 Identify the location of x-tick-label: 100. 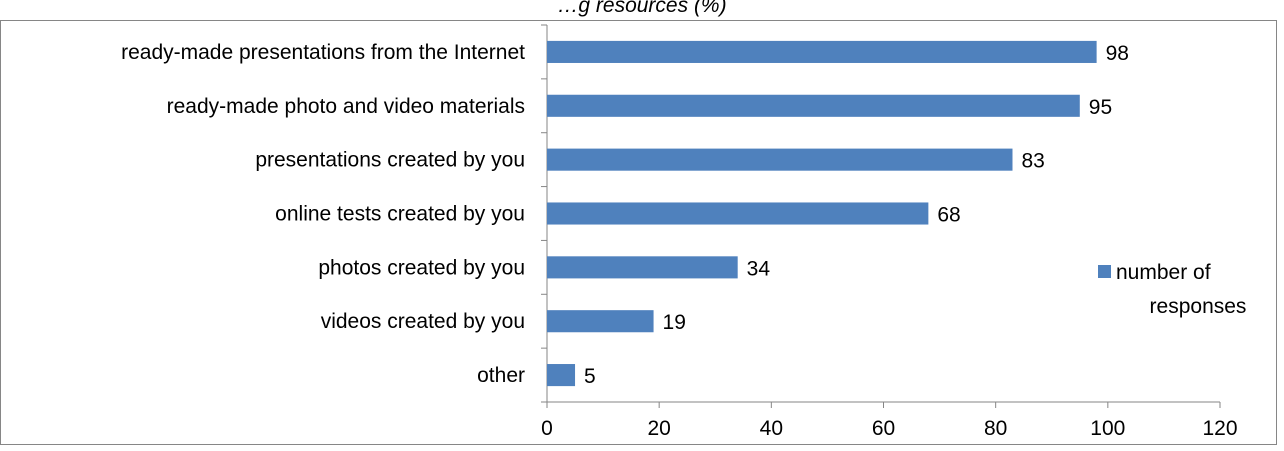
(1107, 428).